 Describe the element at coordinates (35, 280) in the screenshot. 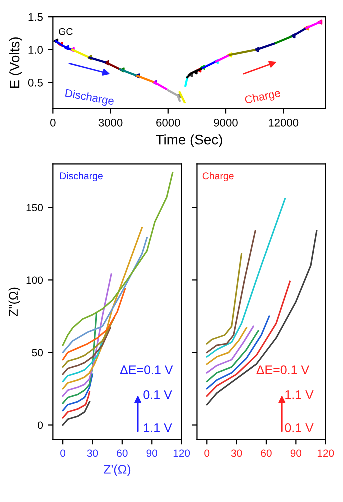

I see `y-tick-label: 100` at that location.